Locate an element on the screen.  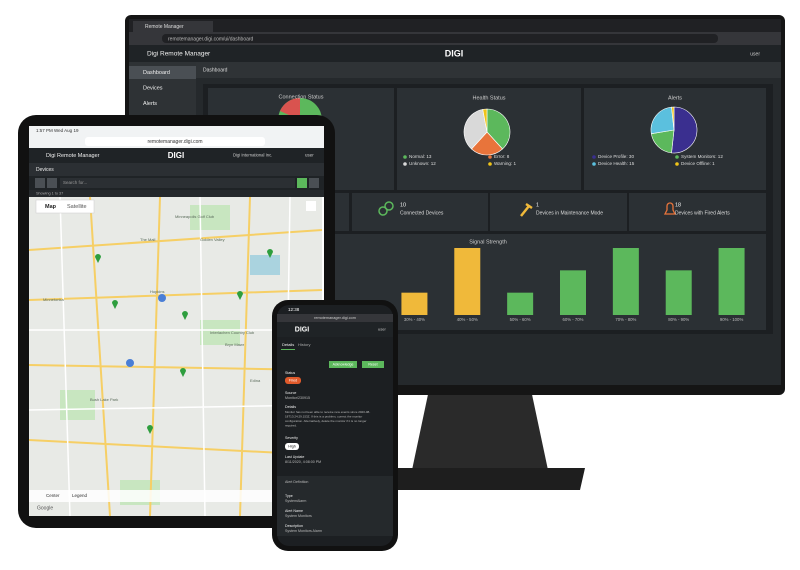
field: Status is located at coordinates (290, 373).